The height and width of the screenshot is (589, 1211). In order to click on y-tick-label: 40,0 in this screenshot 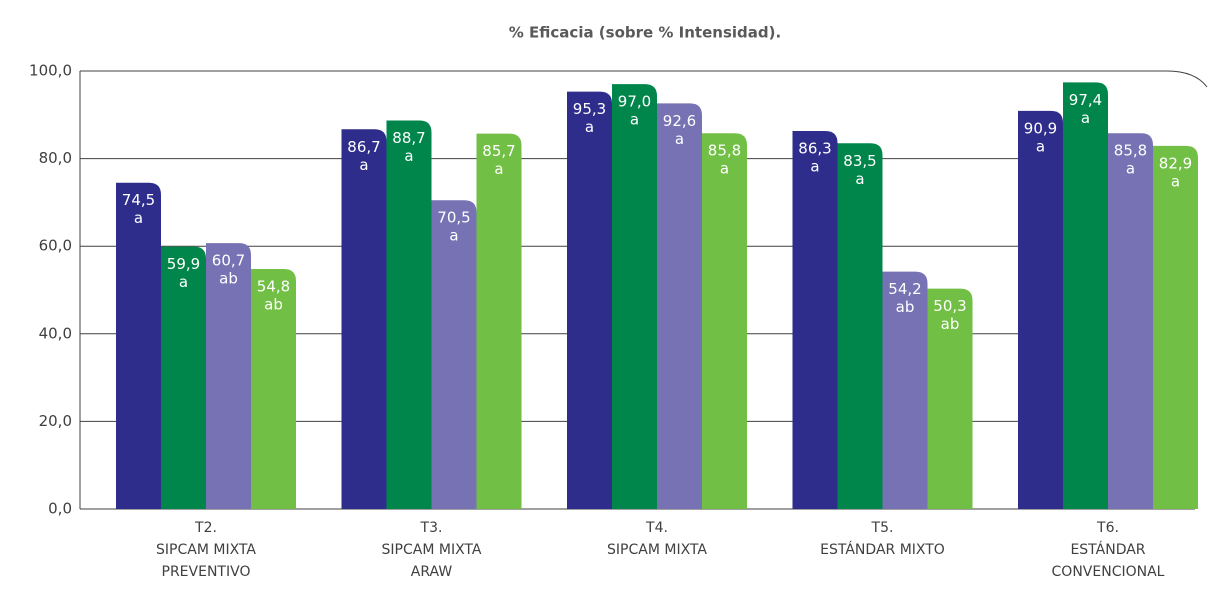, I will do `click(55, 333)`.